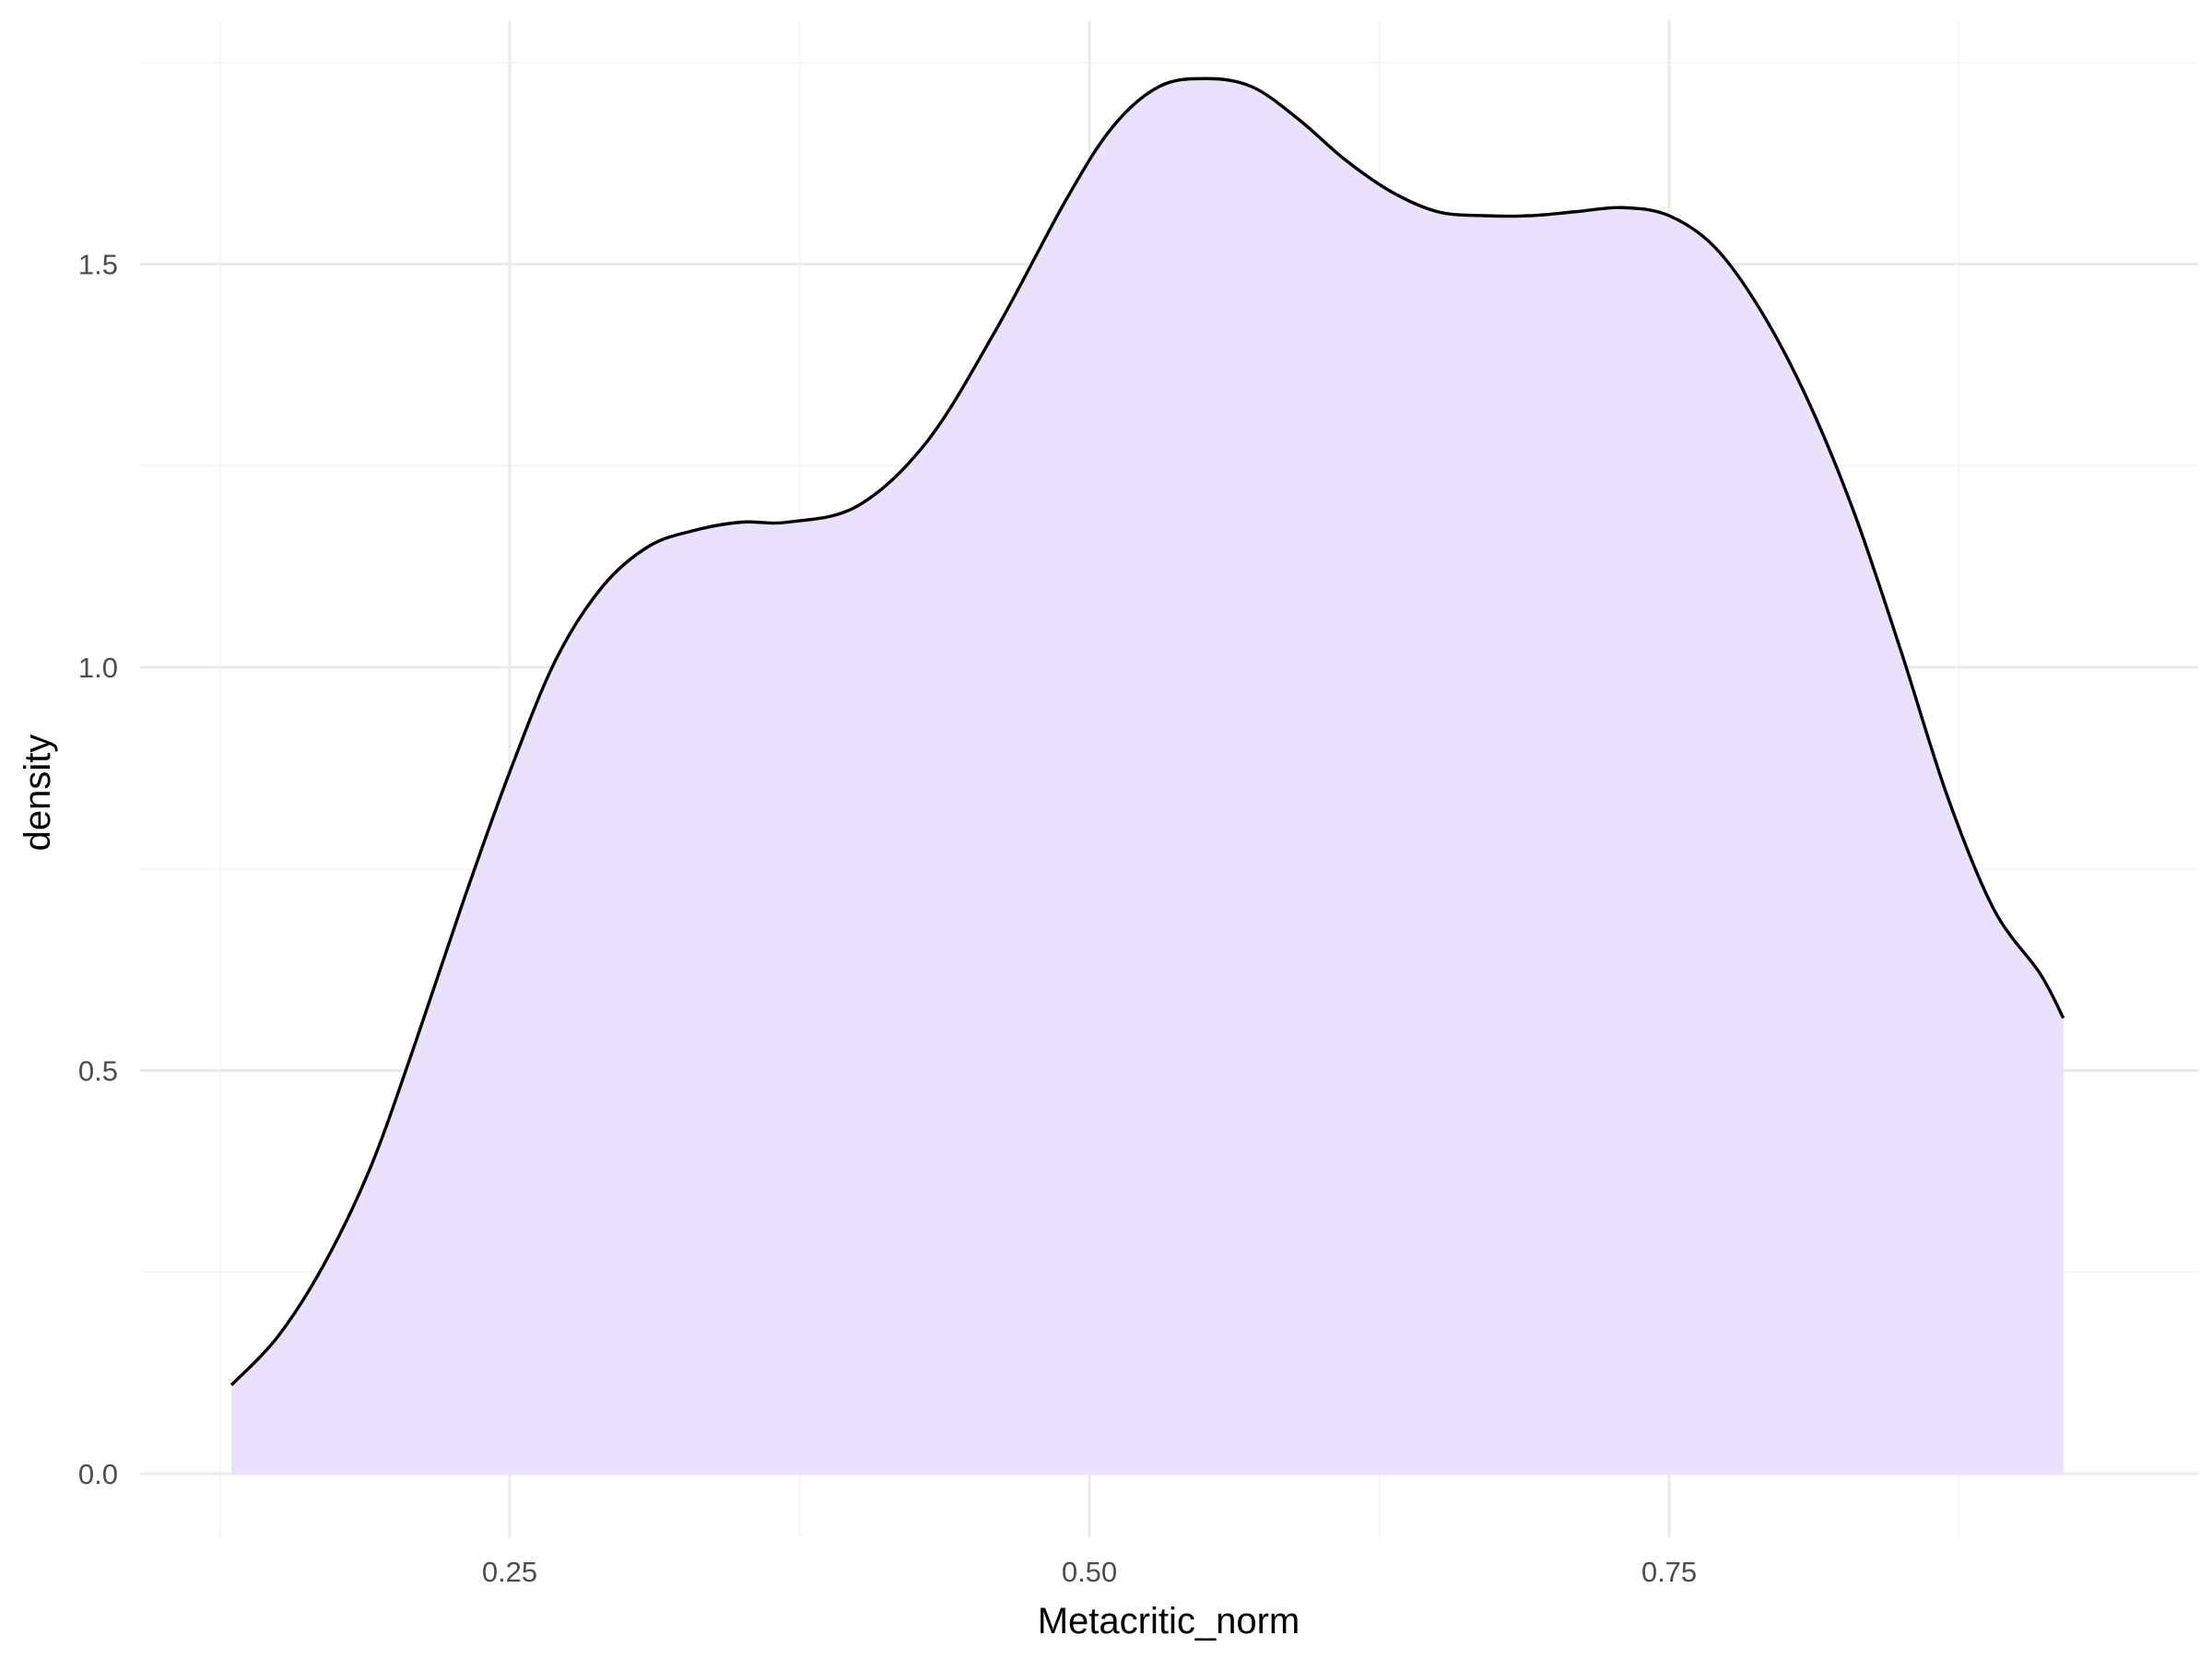  Describe the element at coordinates (98, 265) in the screenshot. I see `y-tick-label: 1.5` at that location.